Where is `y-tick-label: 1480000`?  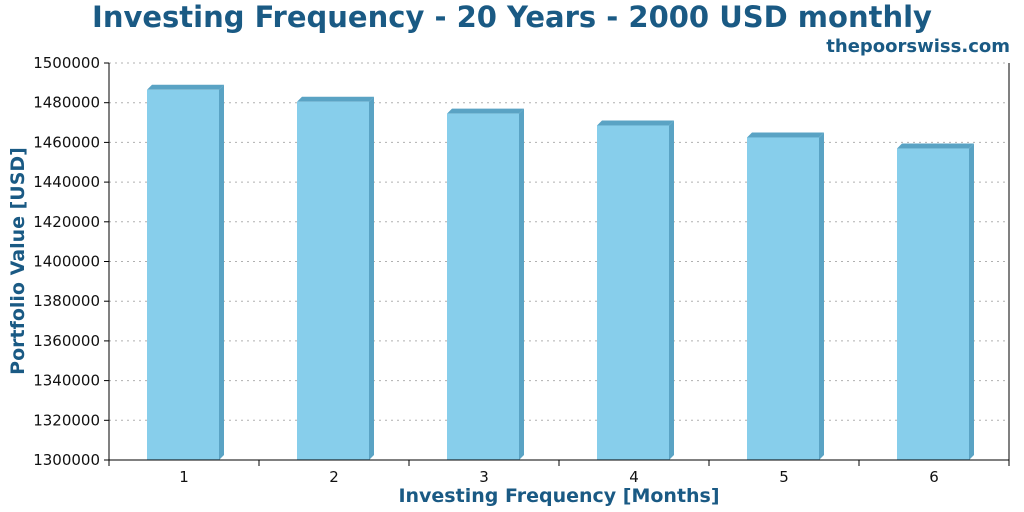 y-tick-label: 1480000 is located at coordinates (66, 103).